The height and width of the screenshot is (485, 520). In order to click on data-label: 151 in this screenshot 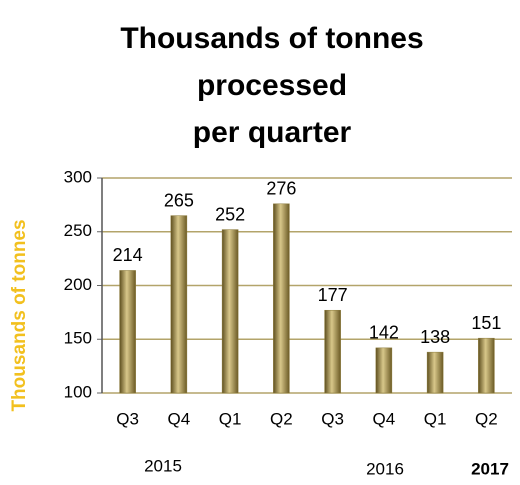, I will do `click(486, 323)`.